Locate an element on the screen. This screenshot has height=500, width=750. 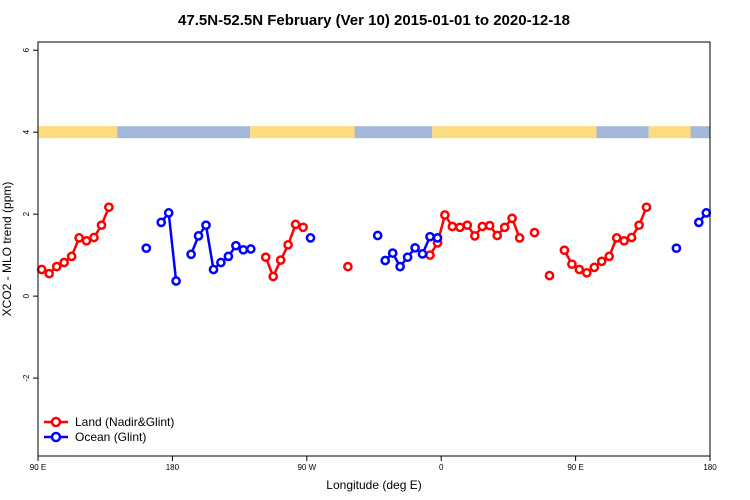
surface-type-band is located at coordinates (374, 132).